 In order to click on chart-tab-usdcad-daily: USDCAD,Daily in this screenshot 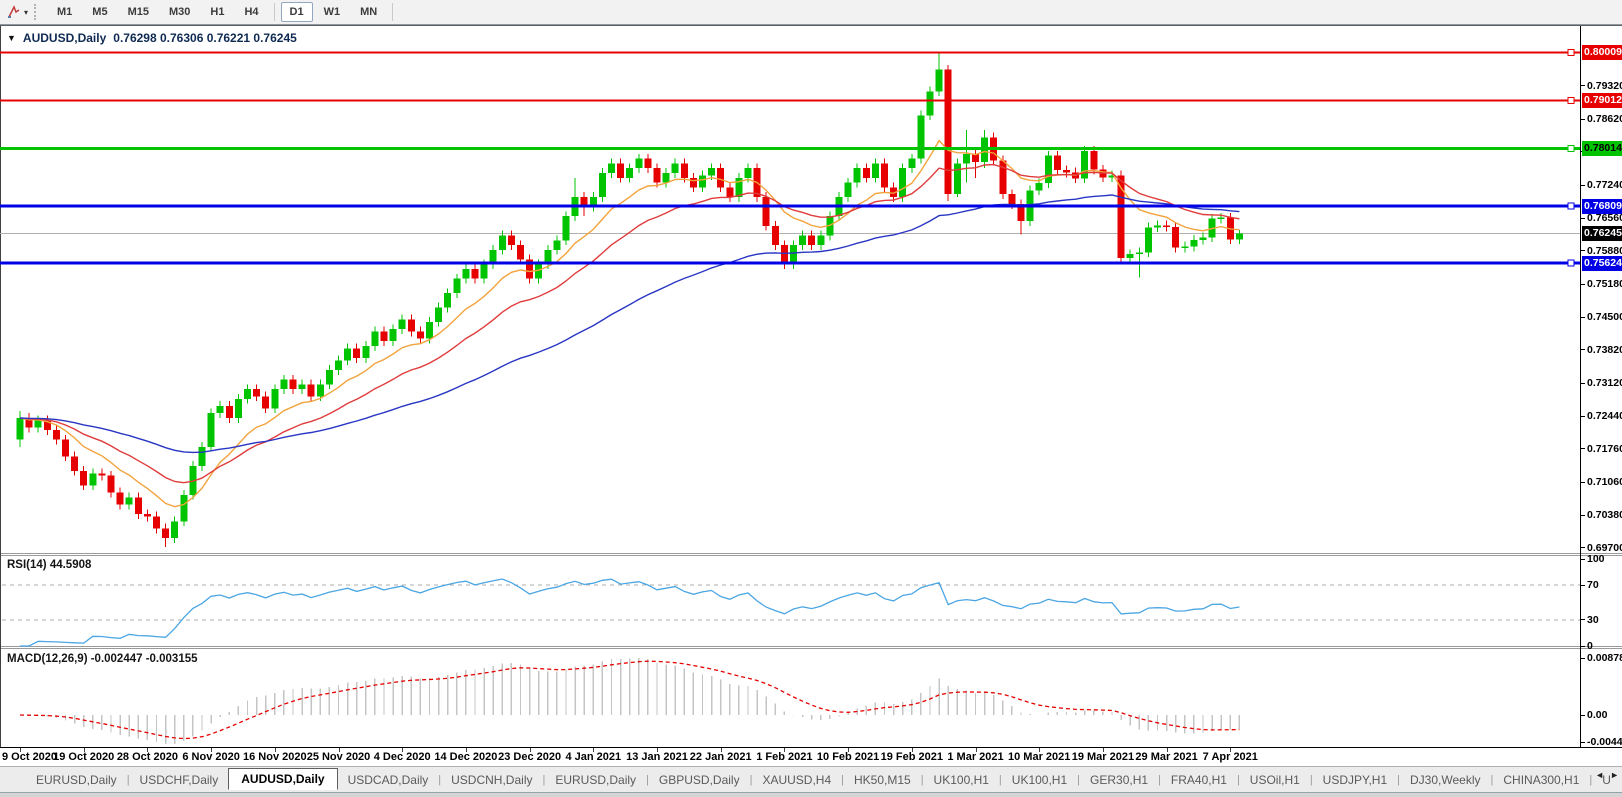, I will do `click(388, 779)`.